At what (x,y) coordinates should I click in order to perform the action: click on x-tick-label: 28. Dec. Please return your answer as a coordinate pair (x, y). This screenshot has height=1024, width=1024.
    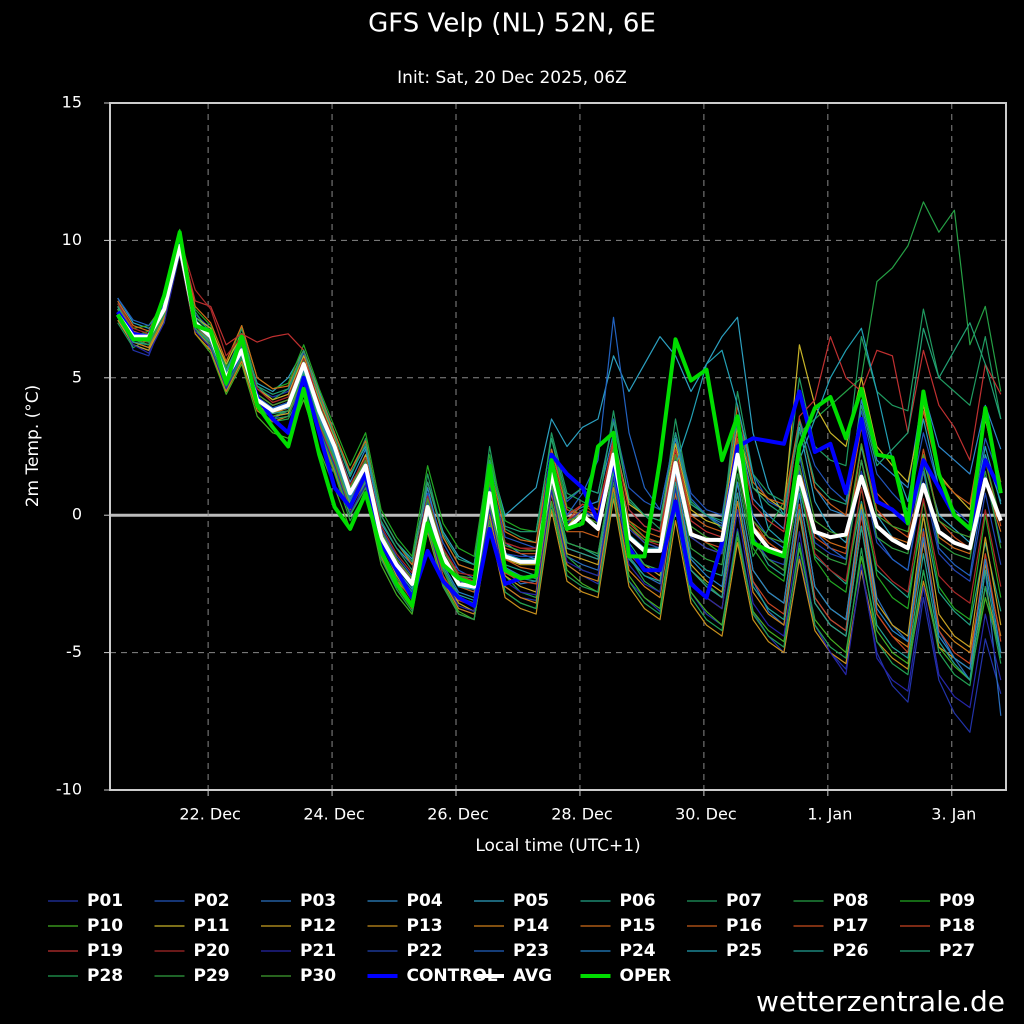
    Looking at the image, I should click on (582, 814).